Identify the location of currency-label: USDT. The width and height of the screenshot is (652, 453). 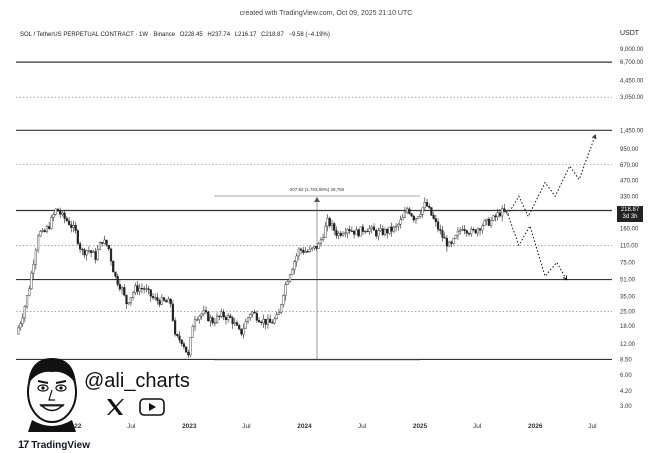
(630, 33).